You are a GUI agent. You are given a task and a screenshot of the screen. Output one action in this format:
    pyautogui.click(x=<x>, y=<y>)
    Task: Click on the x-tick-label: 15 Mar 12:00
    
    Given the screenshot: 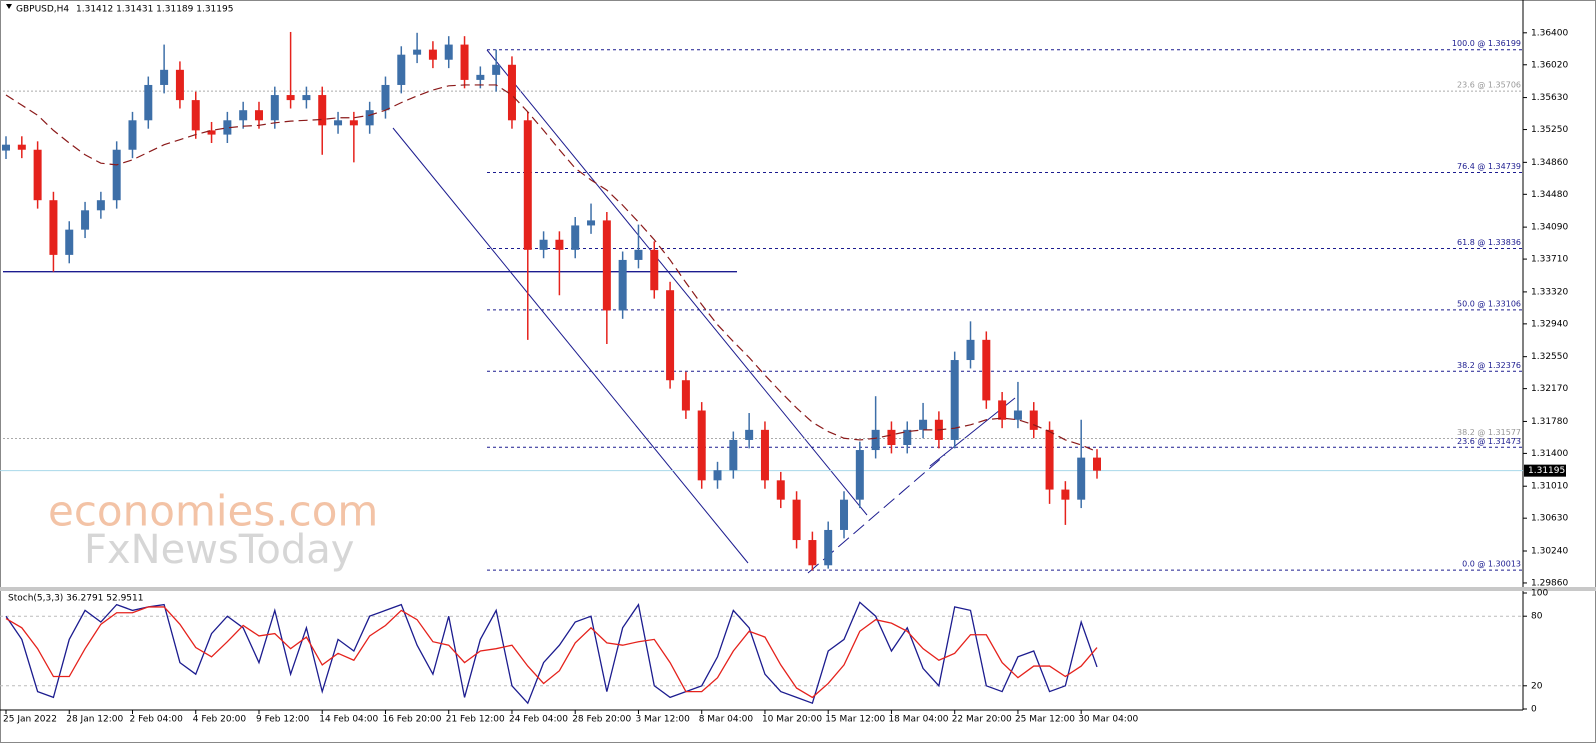 What is the action you would take?
    pyautogui.click(x=855, y=720)
    